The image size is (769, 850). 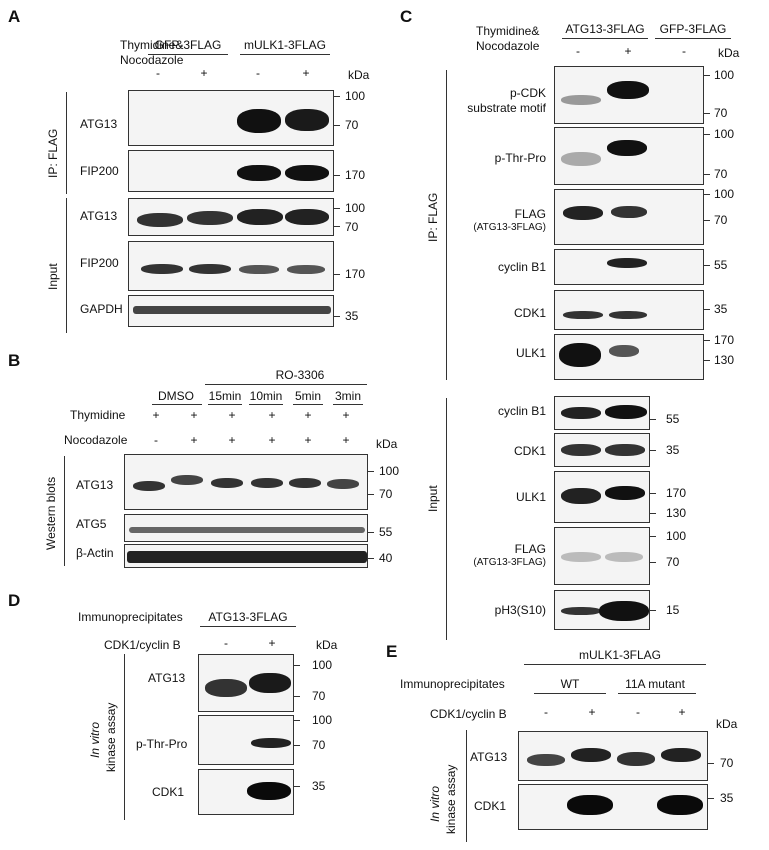 I want to click on group-label-wt: WT, so click(x=570, y=684).